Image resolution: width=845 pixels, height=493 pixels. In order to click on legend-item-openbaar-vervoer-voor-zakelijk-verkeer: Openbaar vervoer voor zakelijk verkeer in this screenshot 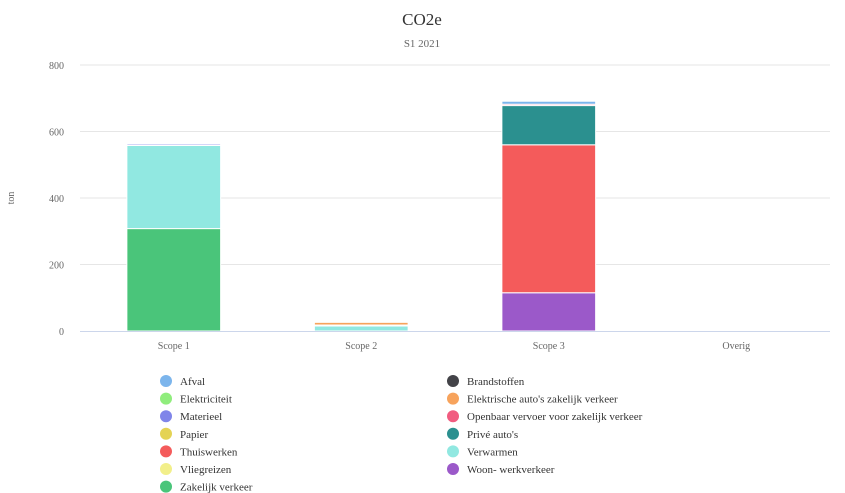, I will do `click(545, 416)`.